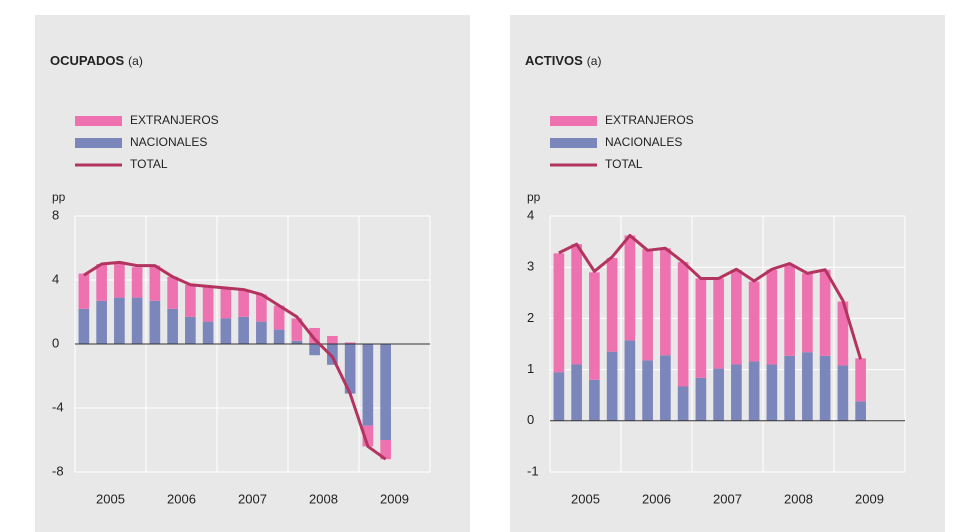 This screenshot has width=962, height=532. What do you see at coordinates (58, 406) in the screenshot?
I see `y-tick-label: -4` at bounding box center [58, 406].